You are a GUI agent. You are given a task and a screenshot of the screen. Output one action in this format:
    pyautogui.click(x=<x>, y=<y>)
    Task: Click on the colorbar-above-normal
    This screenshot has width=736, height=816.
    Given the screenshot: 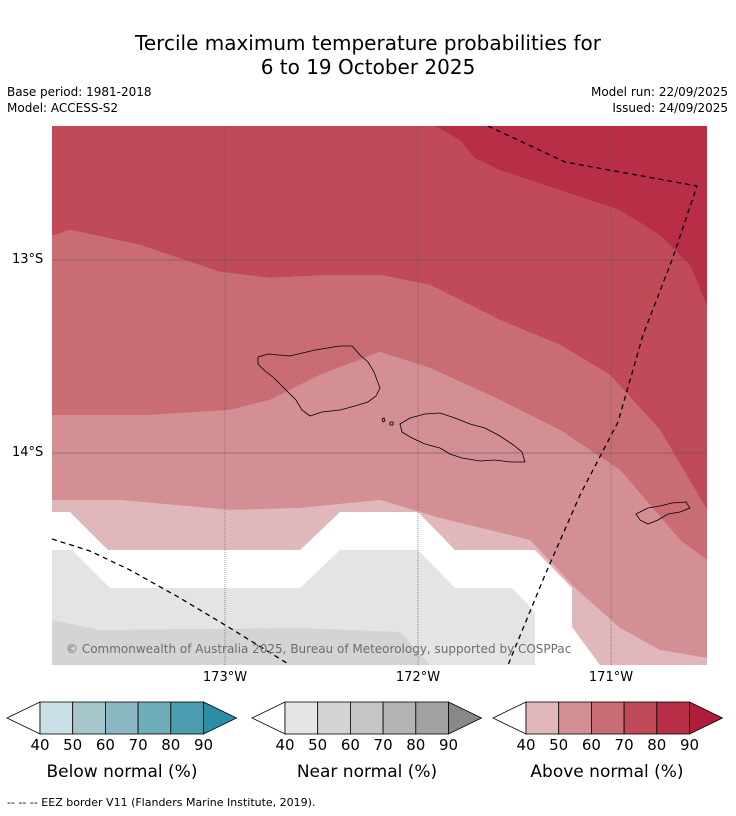 What is the action you would take?
    pyautogui.click(x=608, y=718)
    